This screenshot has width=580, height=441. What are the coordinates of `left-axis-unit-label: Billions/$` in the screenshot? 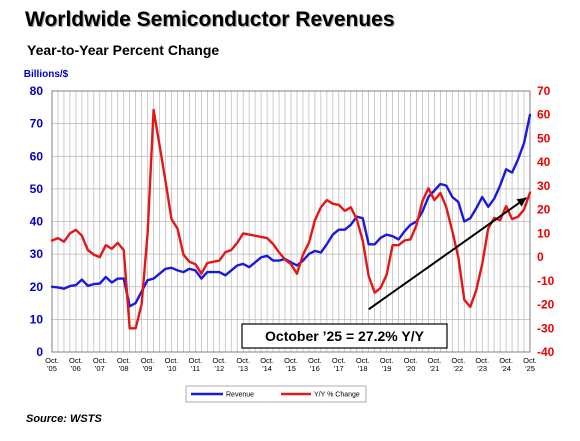 It's located at (46, 74).